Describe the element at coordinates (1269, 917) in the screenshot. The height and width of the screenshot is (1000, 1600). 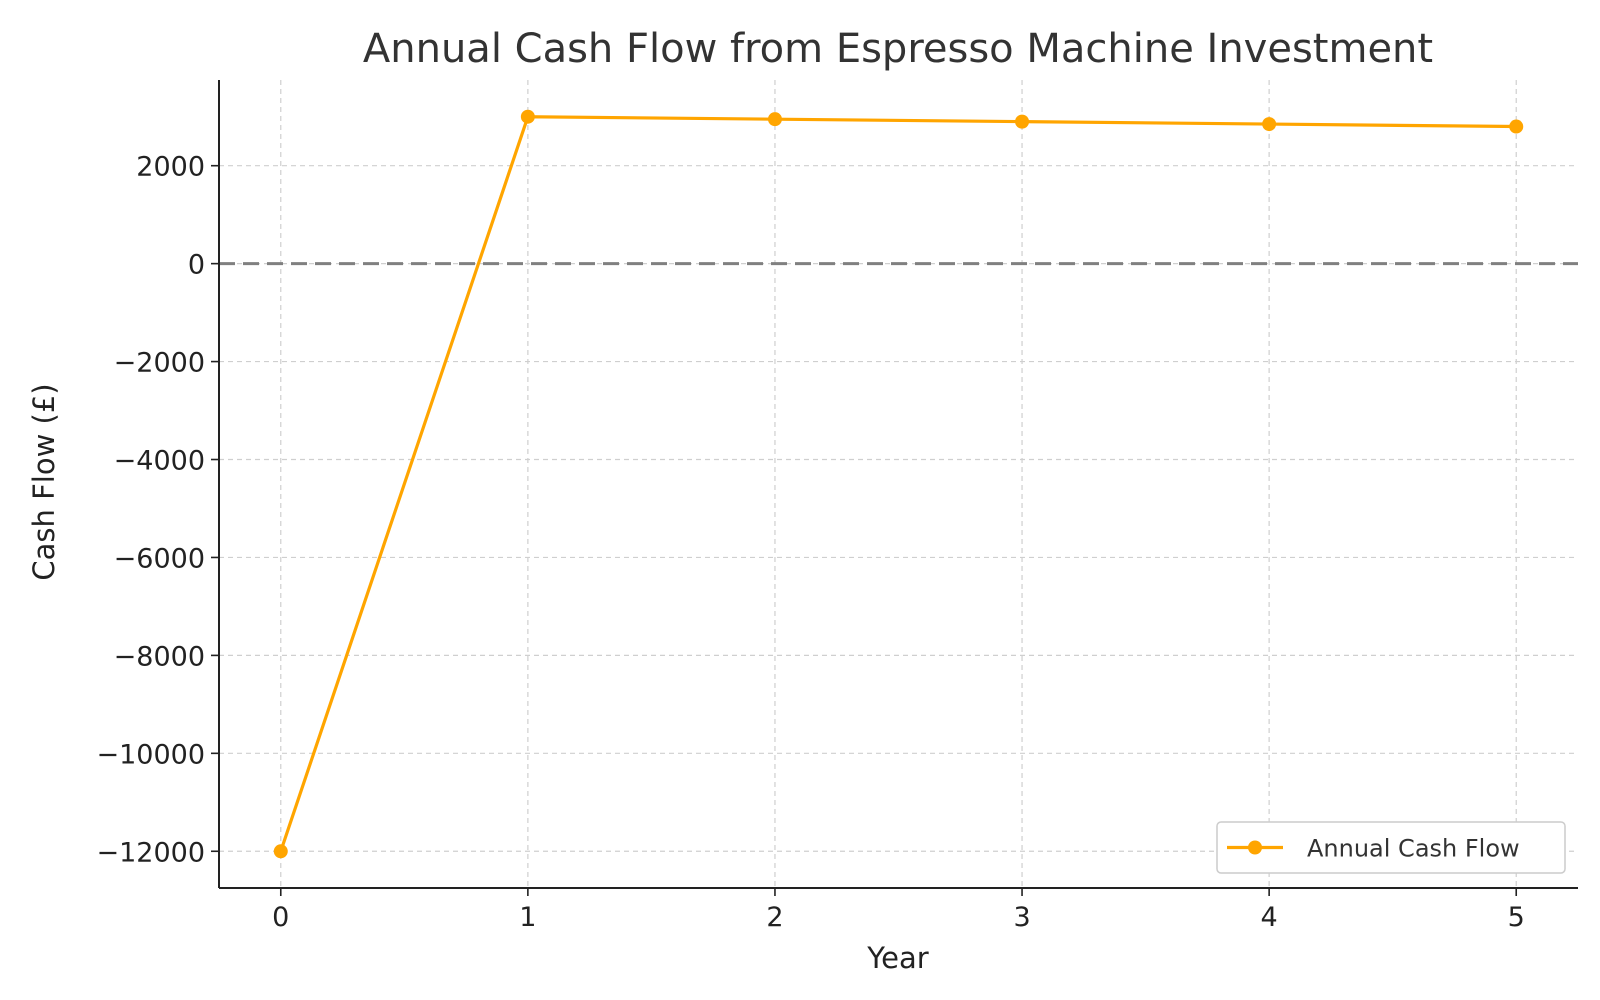
I see `x-tick-label: 4` at that location.